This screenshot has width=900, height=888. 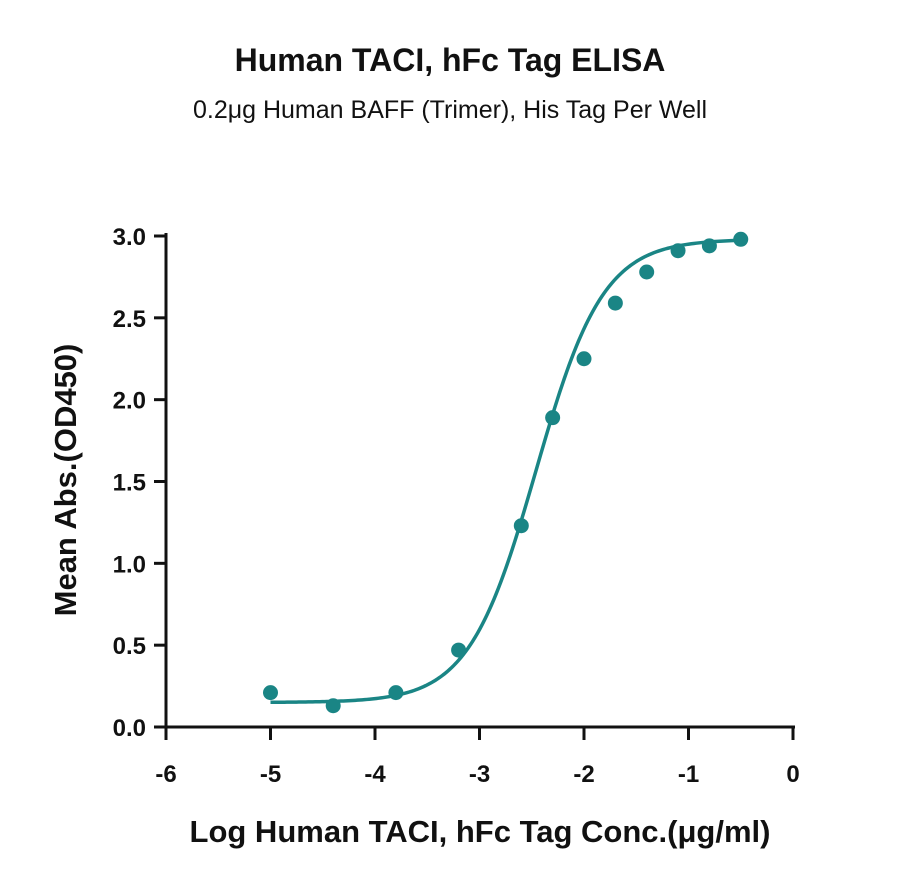 I want to click on y-tick-label: 0.0, so click(x=129, y=728).